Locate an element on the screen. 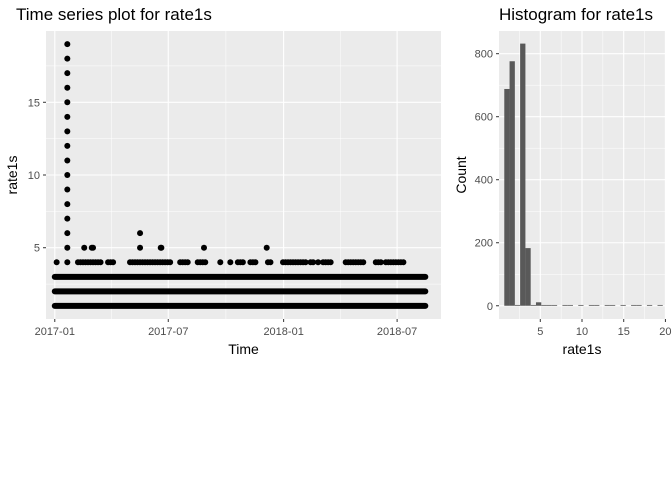 This screenshot has height=480, width=672. x-tick-label: 2018-07 is located at coordinates (397, 332).